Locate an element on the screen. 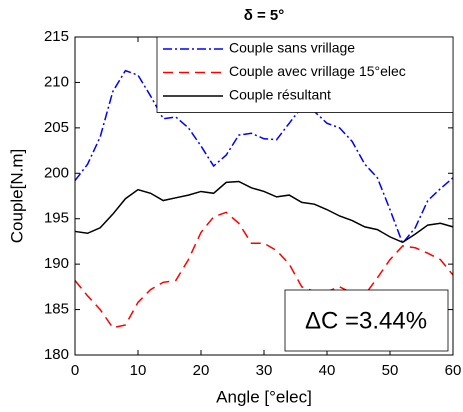 The height and width of the screenshot is (412, 463). y-tick-label: 210 is located at coordinates (56, 81).